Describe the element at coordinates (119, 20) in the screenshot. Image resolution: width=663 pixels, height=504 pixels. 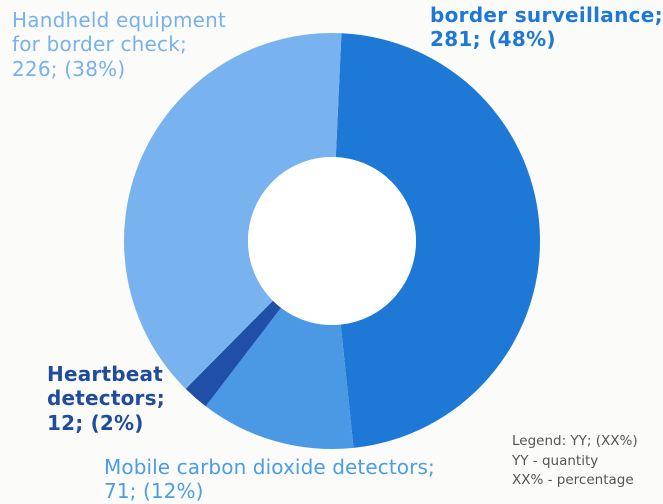
I see `slice-label-handheld-equipment-line-1: Handheld equipment` at that location.